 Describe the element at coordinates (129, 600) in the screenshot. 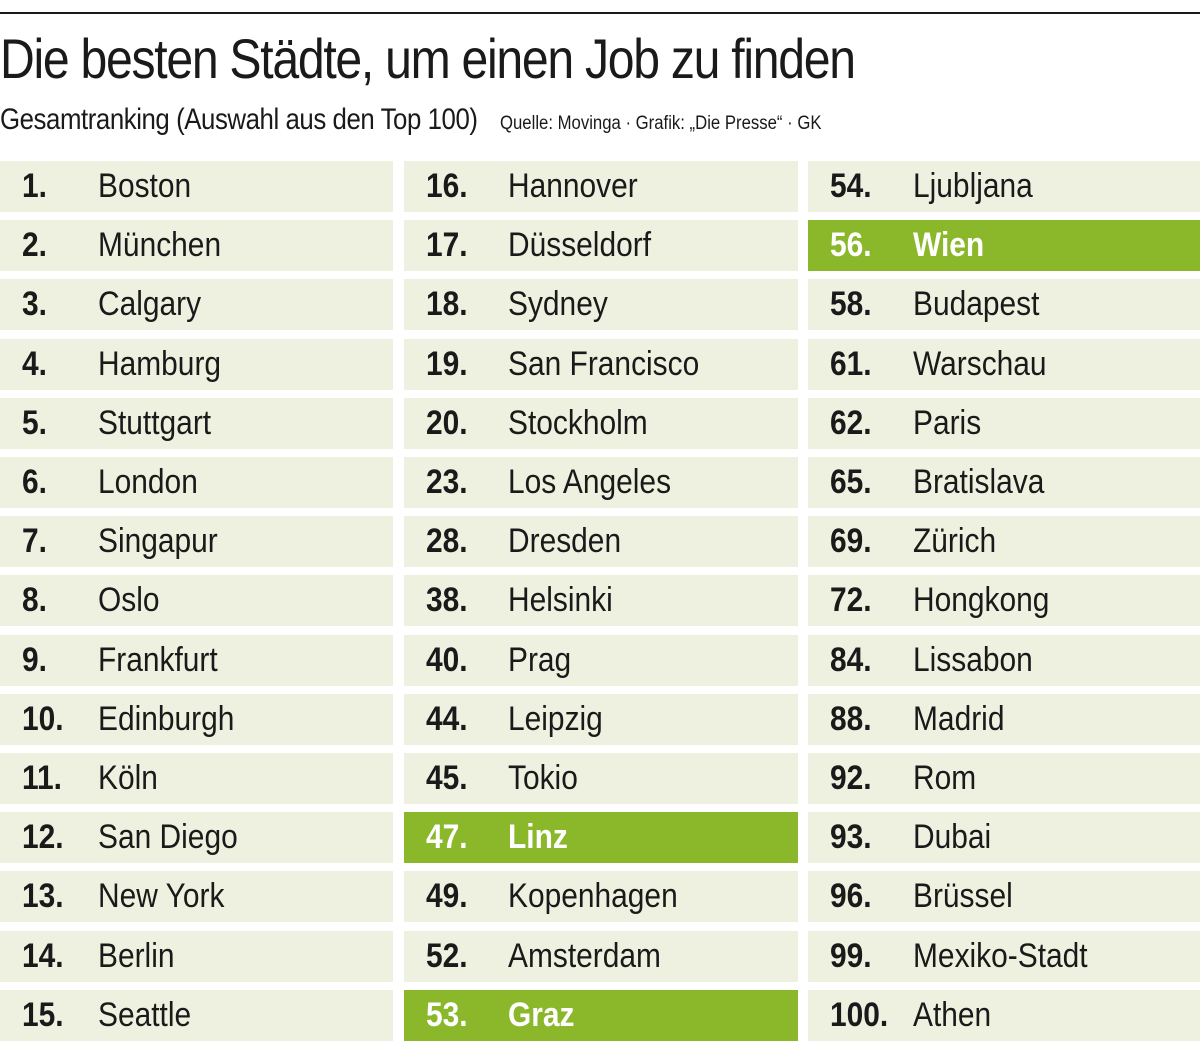

I see `city-name: Oslo` at that location.